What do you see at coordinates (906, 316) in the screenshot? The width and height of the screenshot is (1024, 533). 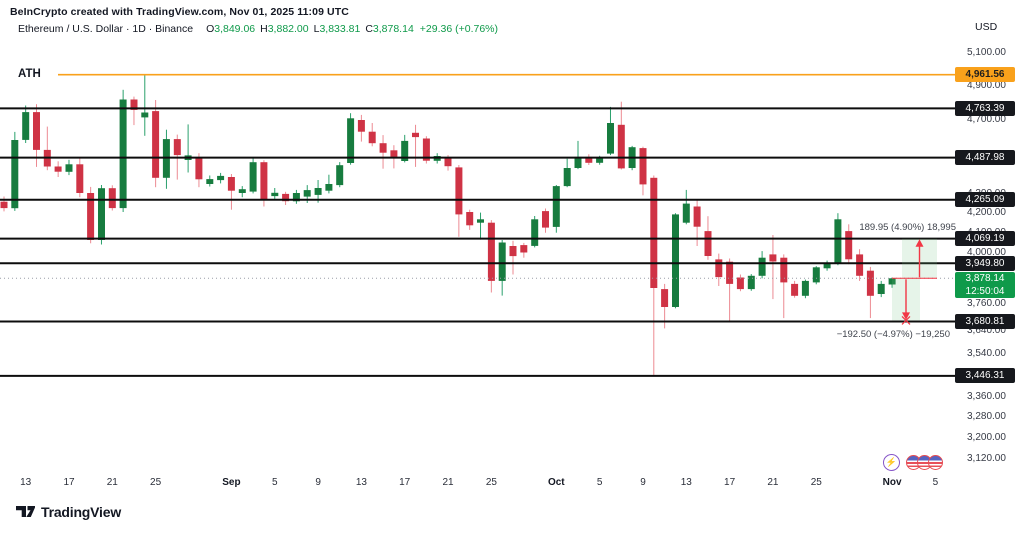 I see `down-arrowhead-icon` at bounding box center [906, 316].